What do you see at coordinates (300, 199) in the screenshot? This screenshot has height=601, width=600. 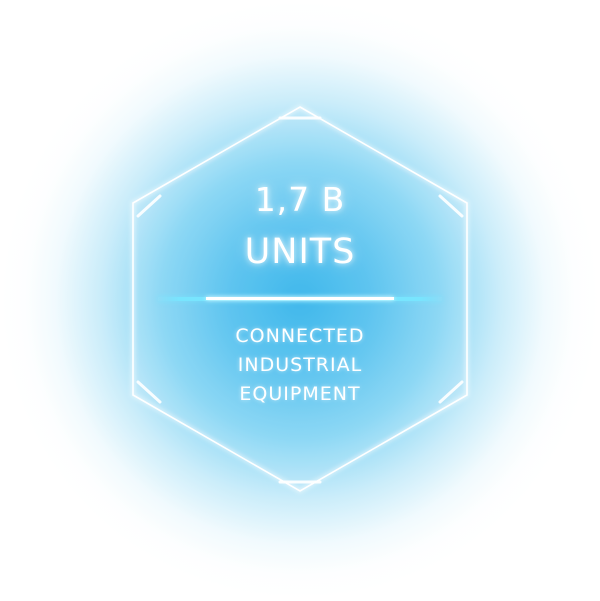 I see `value-text: 1,7 B` at bounding box center [300, 199].